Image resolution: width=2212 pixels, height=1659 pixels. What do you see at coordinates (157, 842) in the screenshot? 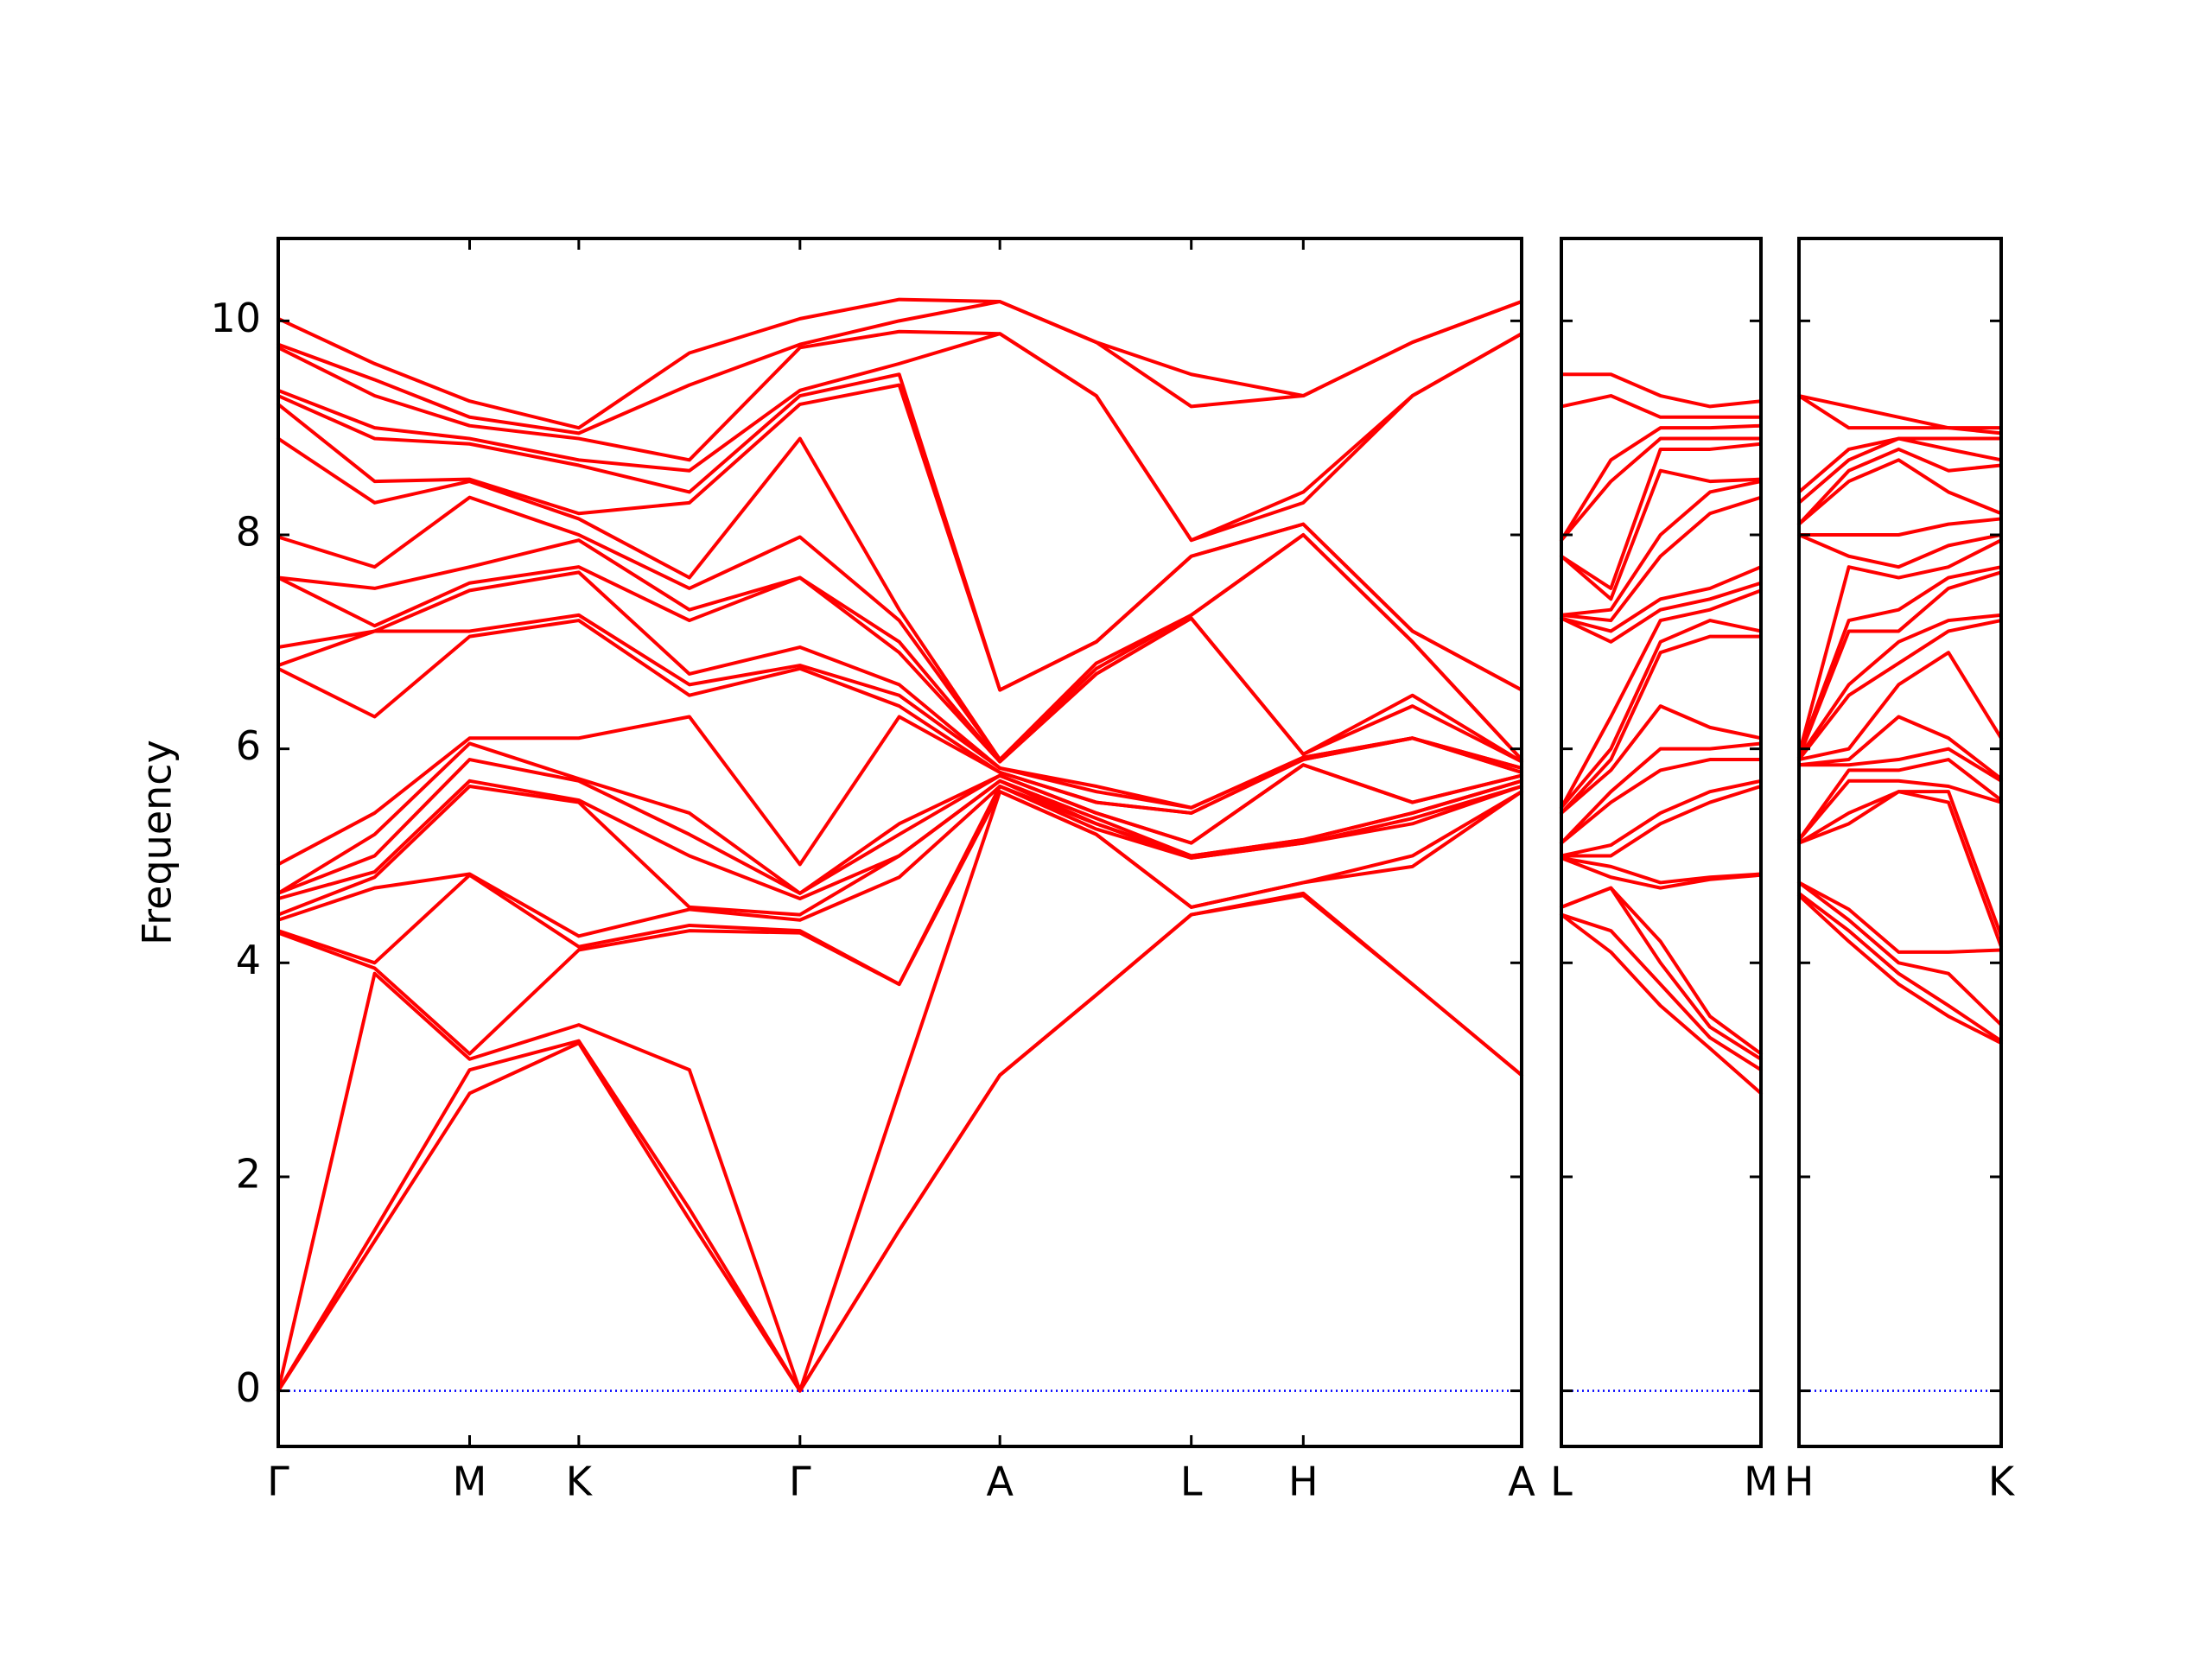
I see `y-axis-label: Frequency` at bounding box center [157, 842].